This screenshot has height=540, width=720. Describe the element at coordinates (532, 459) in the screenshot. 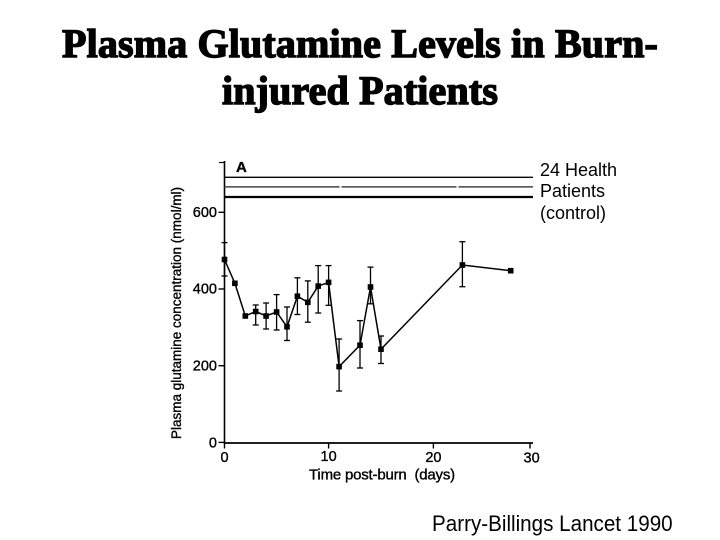

I see `svg-text: 30` at that location.